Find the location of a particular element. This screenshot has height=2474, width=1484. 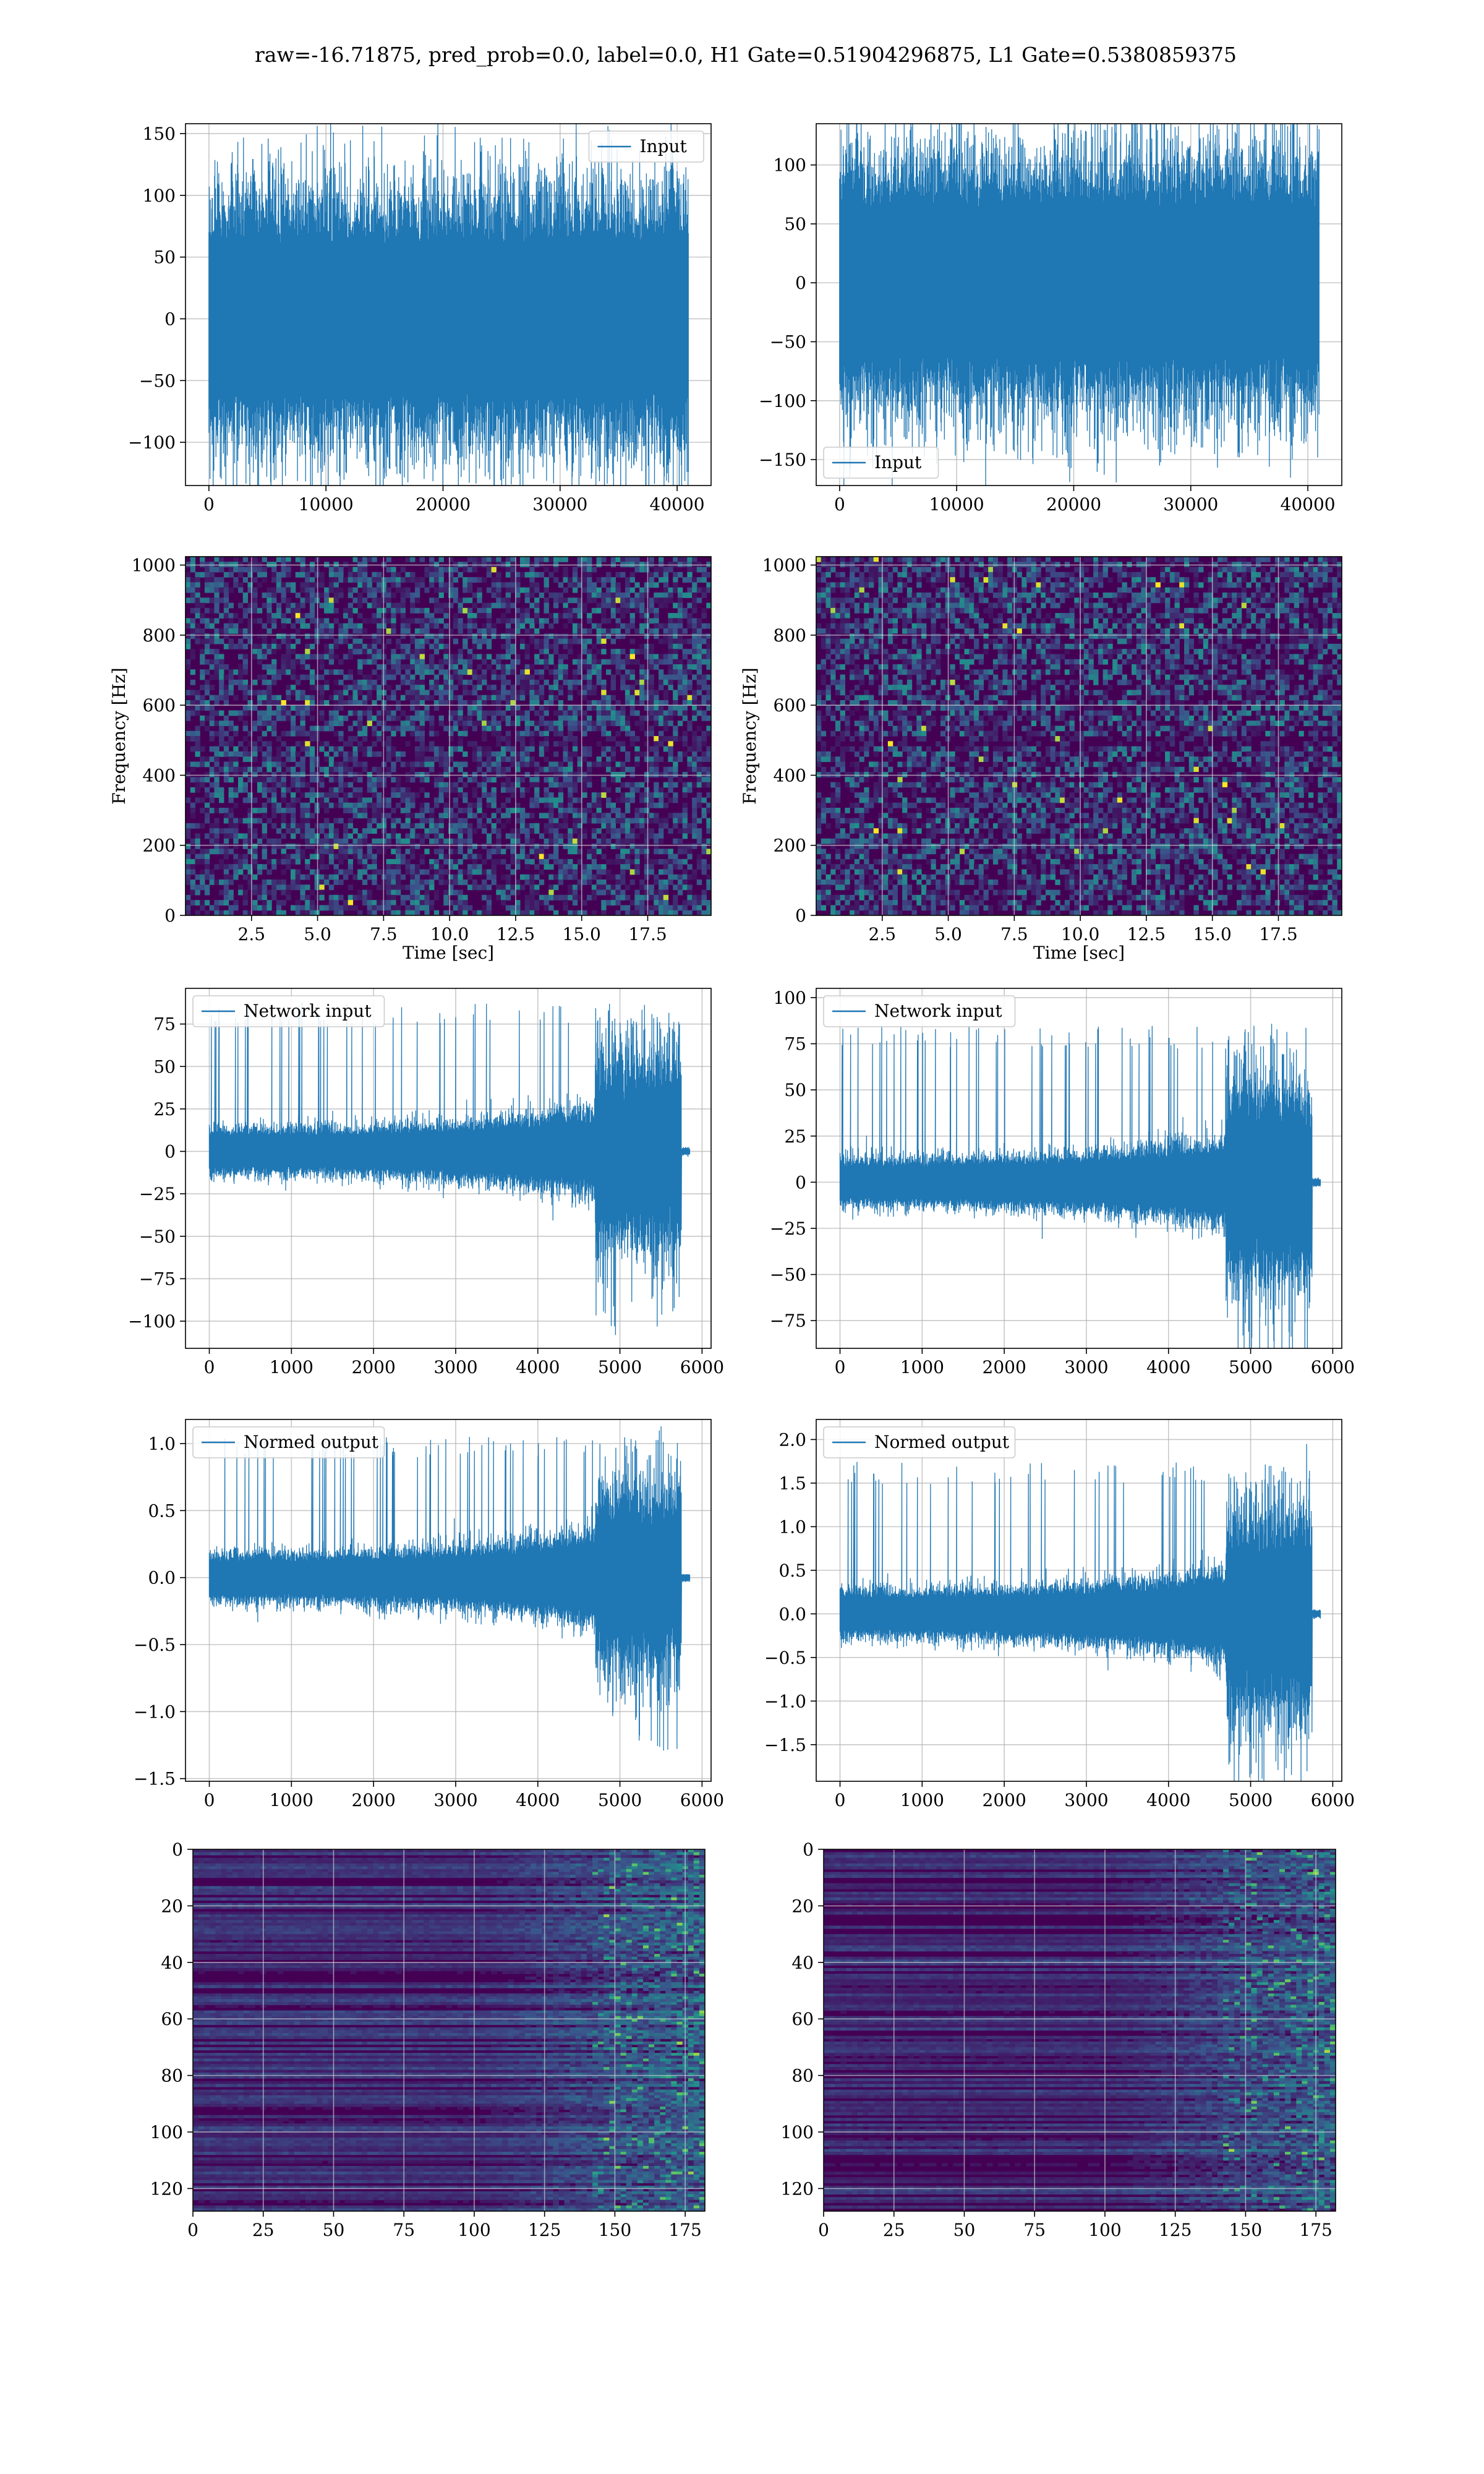

h1-normed-output-ytick-label: −1.5 is located at coordinates (155, 1779).